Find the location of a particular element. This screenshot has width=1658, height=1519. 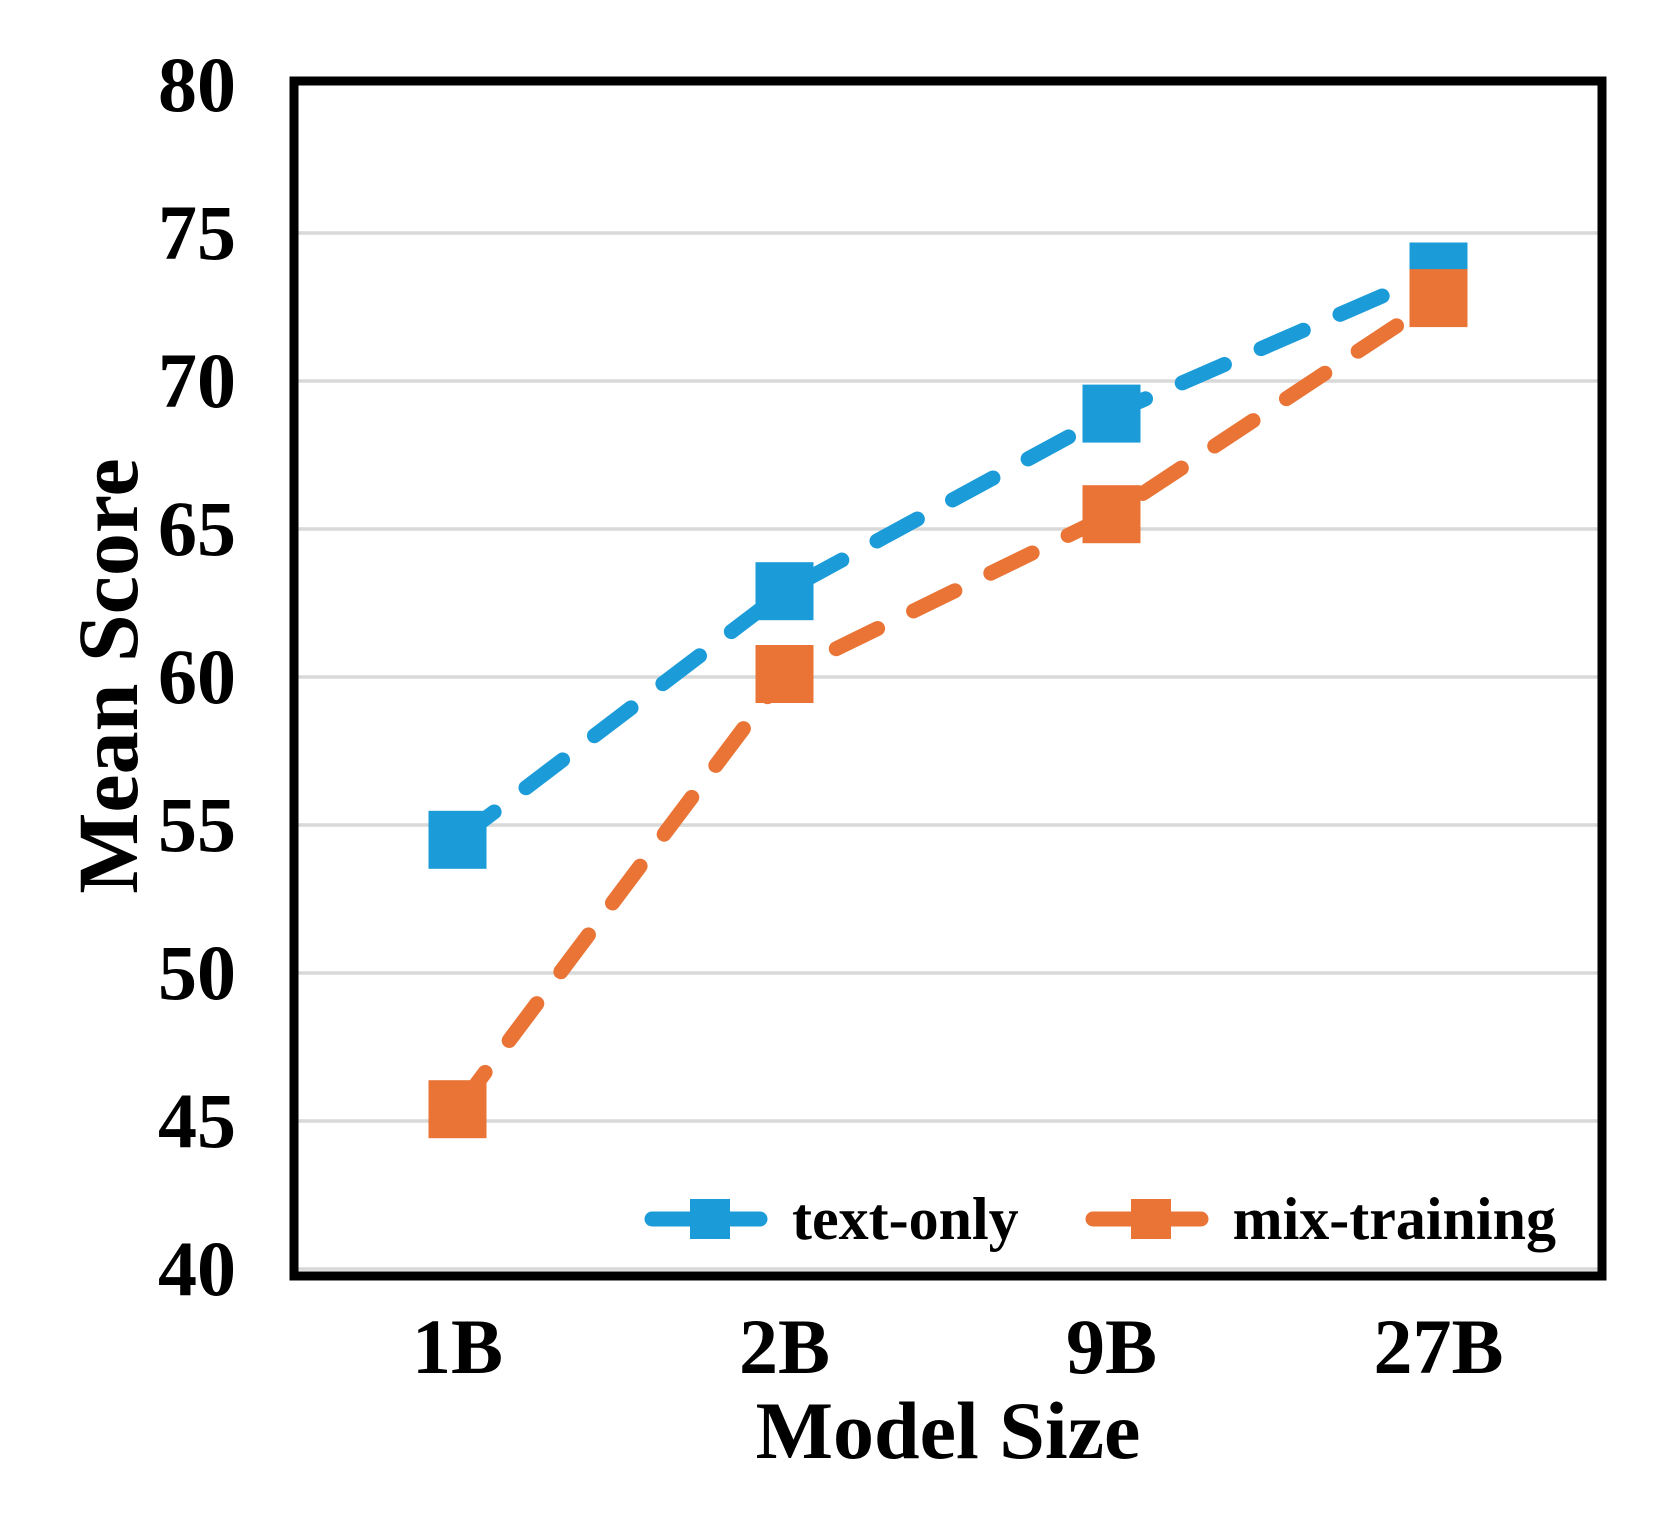

y-tick-label: 50 is located at coordinates (197, 972).